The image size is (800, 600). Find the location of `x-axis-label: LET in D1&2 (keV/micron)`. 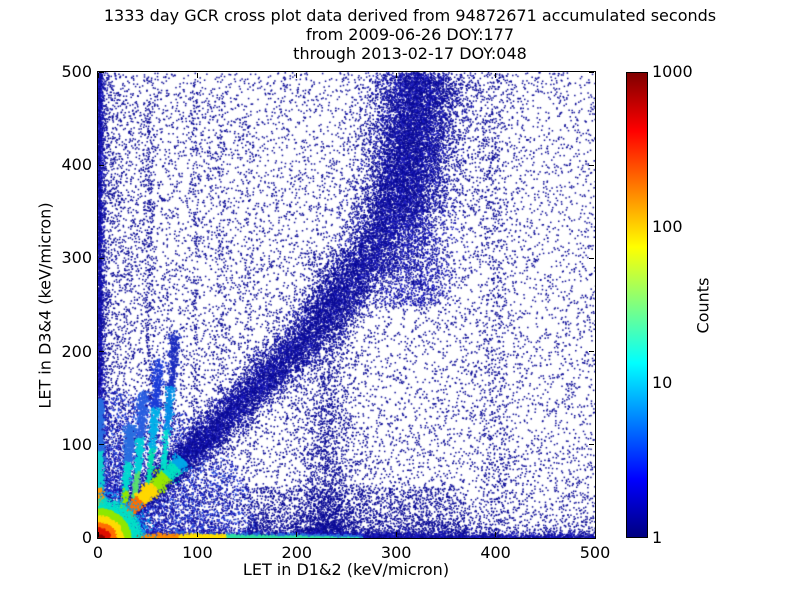

x-axis-label: LET in D1&2 (keV/micron) is located at coordinates (346, 569).